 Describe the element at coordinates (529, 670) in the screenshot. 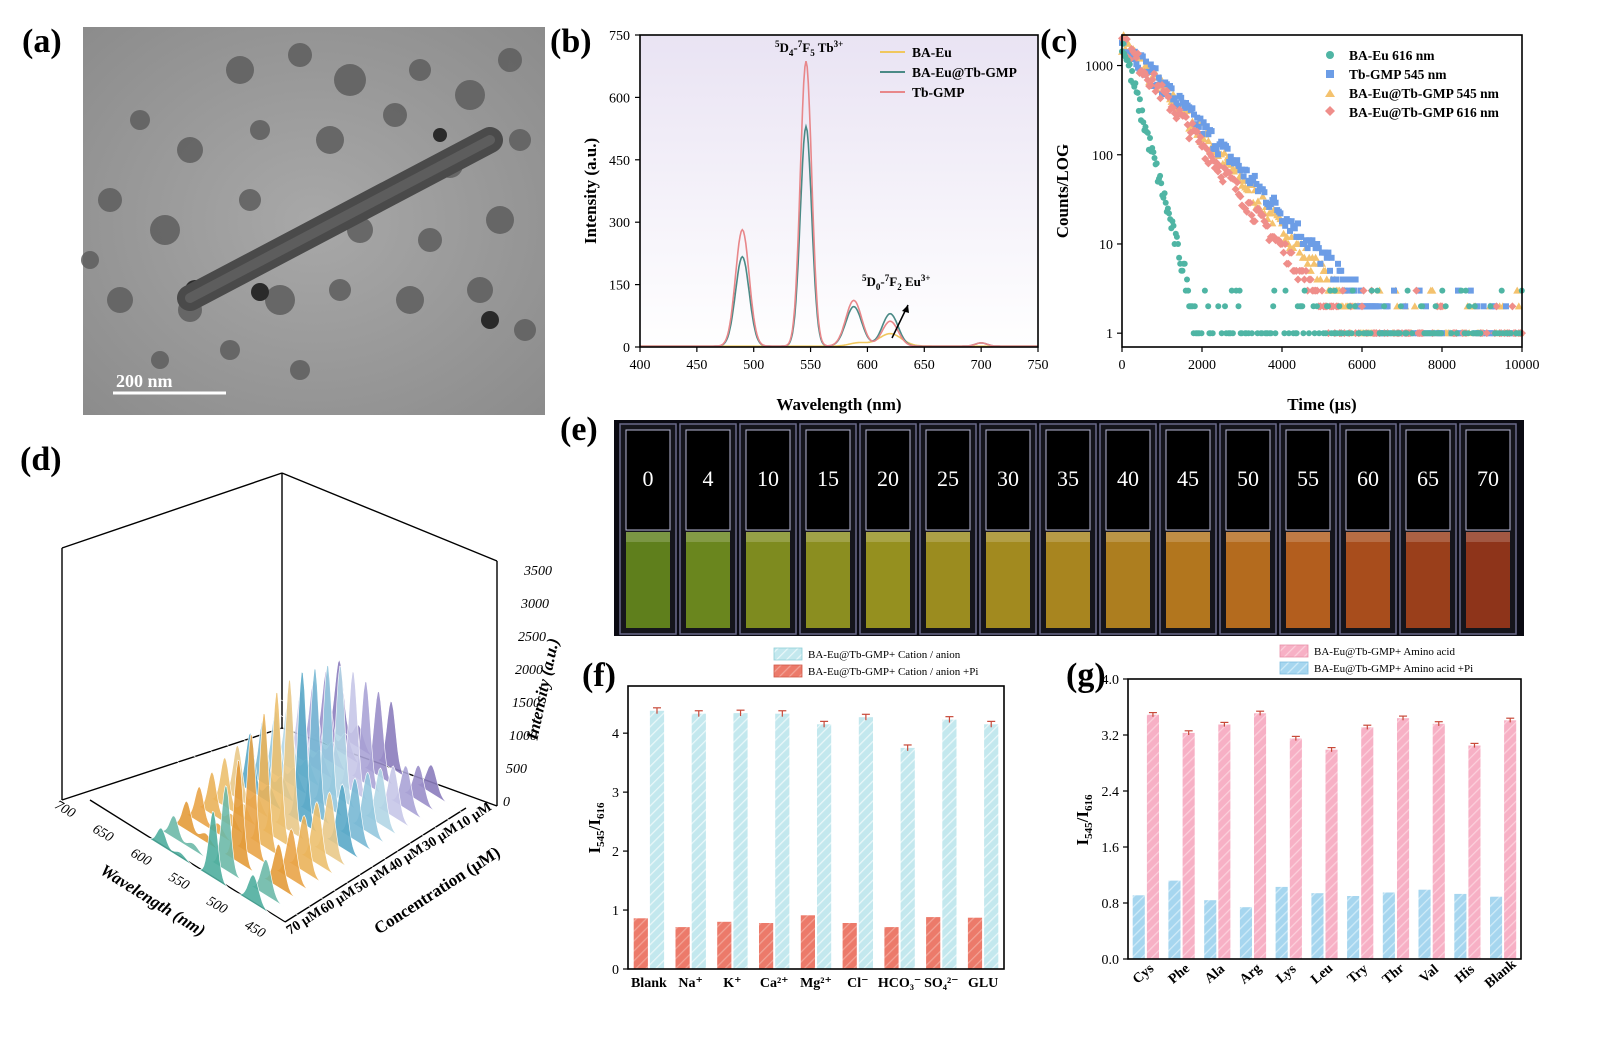

I see `intensity-tick-label: 2000` at that location.